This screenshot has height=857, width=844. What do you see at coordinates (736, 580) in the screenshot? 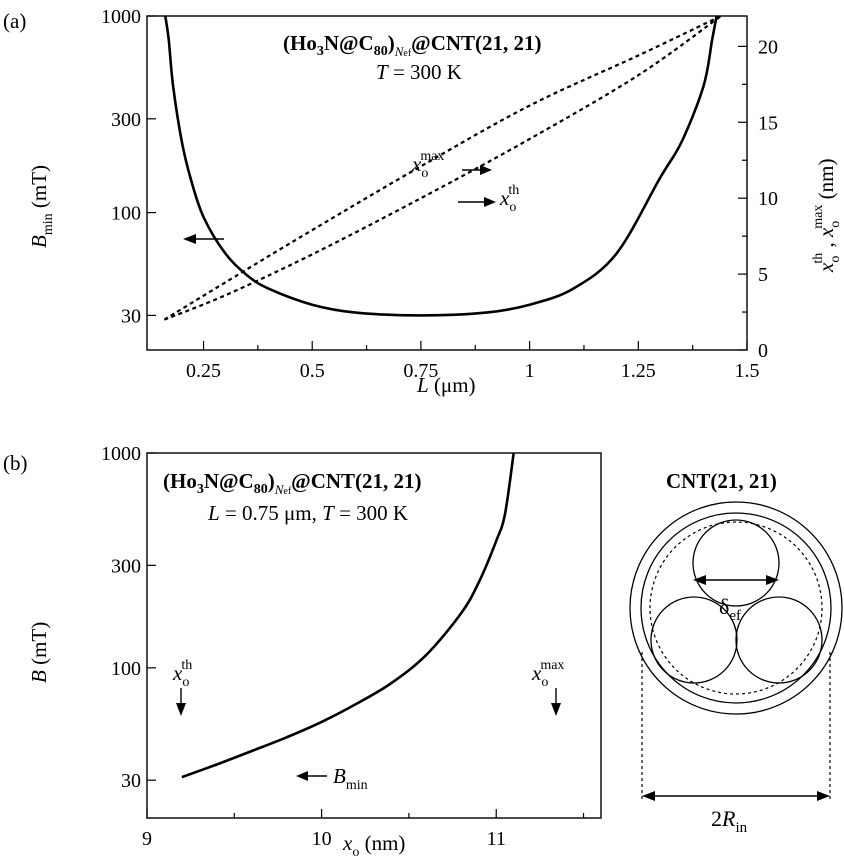
I see `delta-ef-dimension` at bounding box center [736, 580].